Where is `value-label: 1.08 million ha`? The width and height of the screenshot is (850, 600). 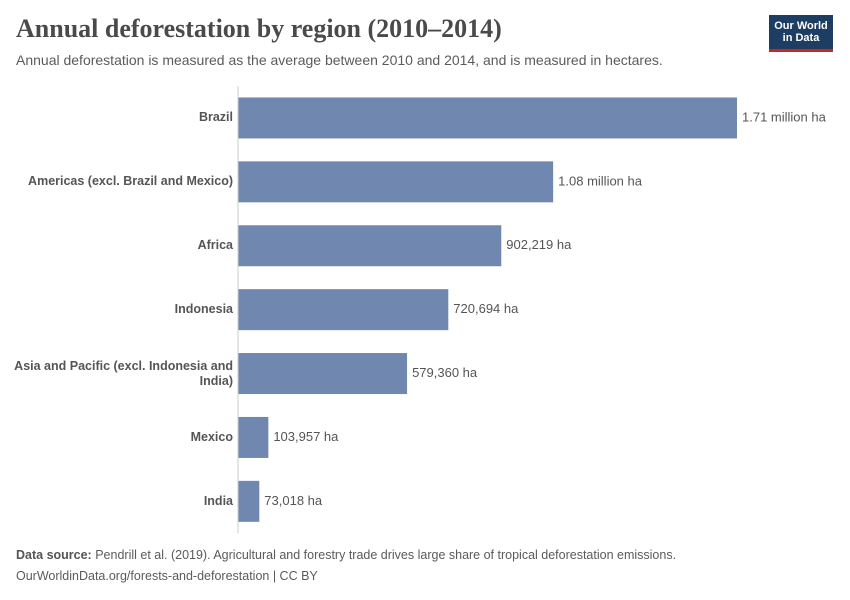
value-label: 1.08 million ha is located at coordinates (600, 180).